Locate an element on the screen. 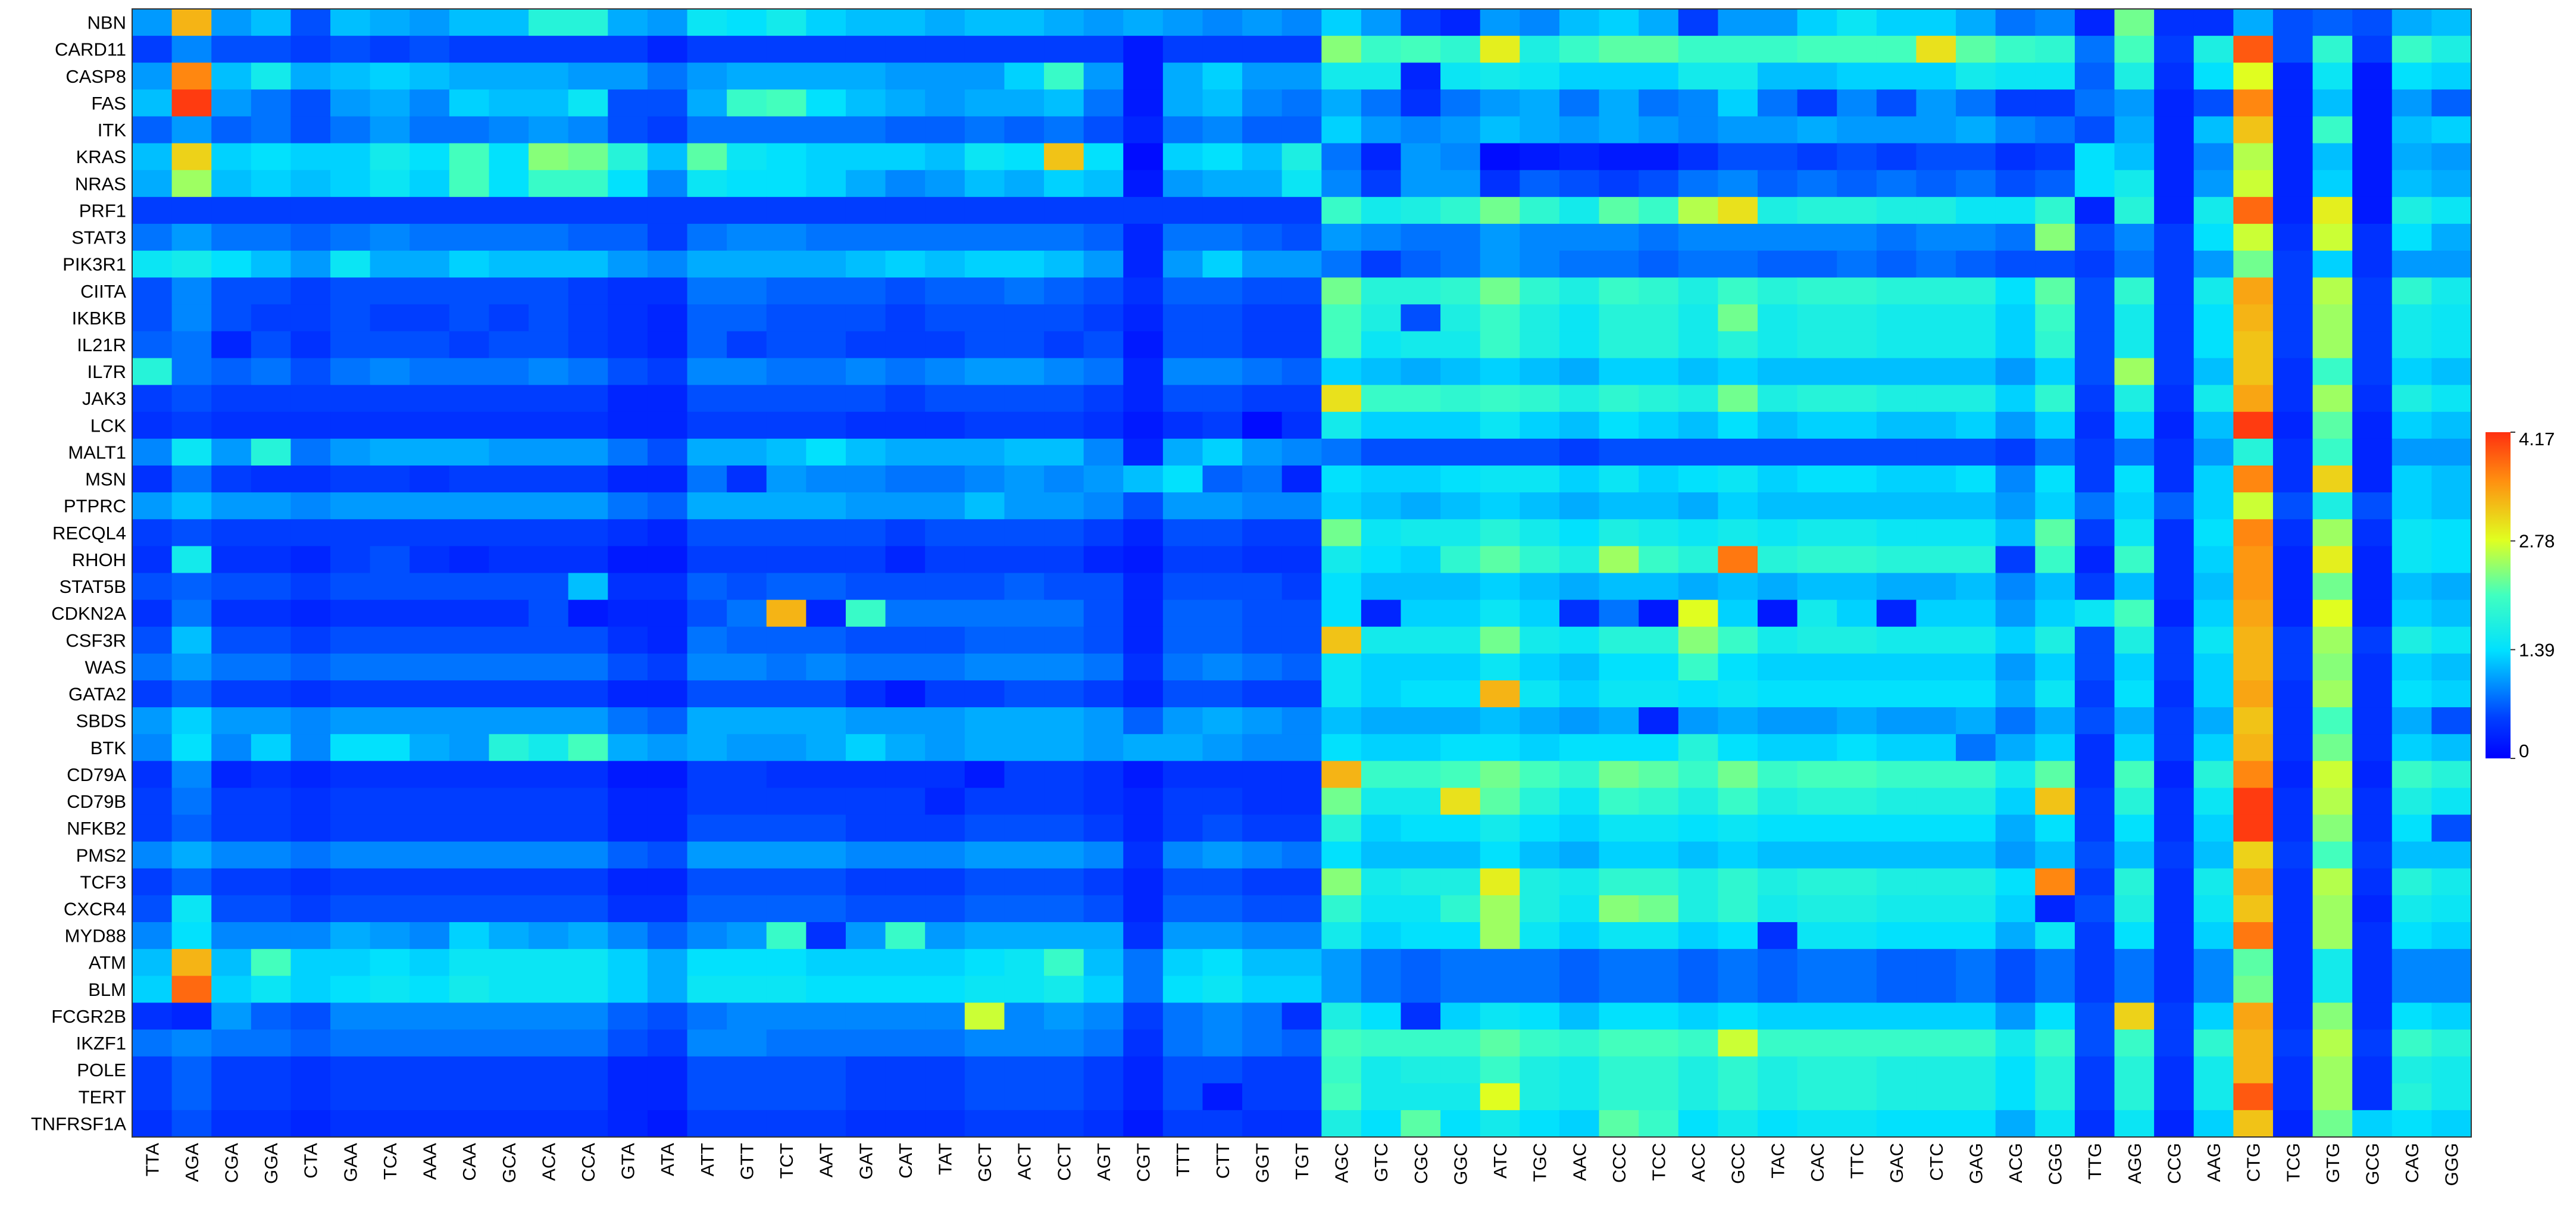  column-label: TGC is located at coordinates (1540, 1162).